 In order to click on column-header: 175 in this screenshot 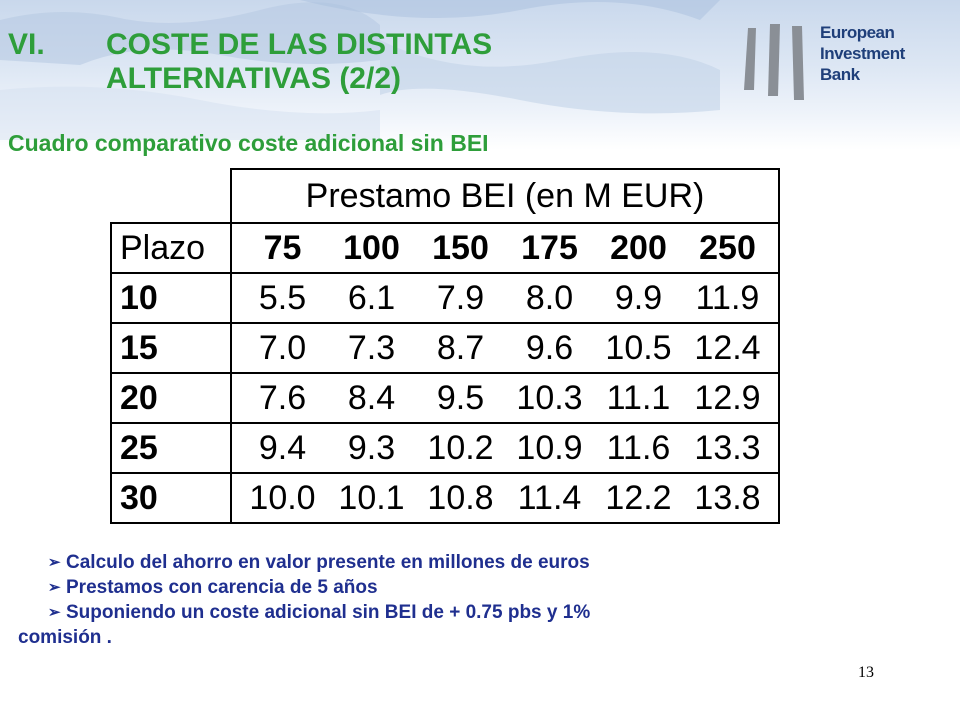, I will do `click(549, 247)`.